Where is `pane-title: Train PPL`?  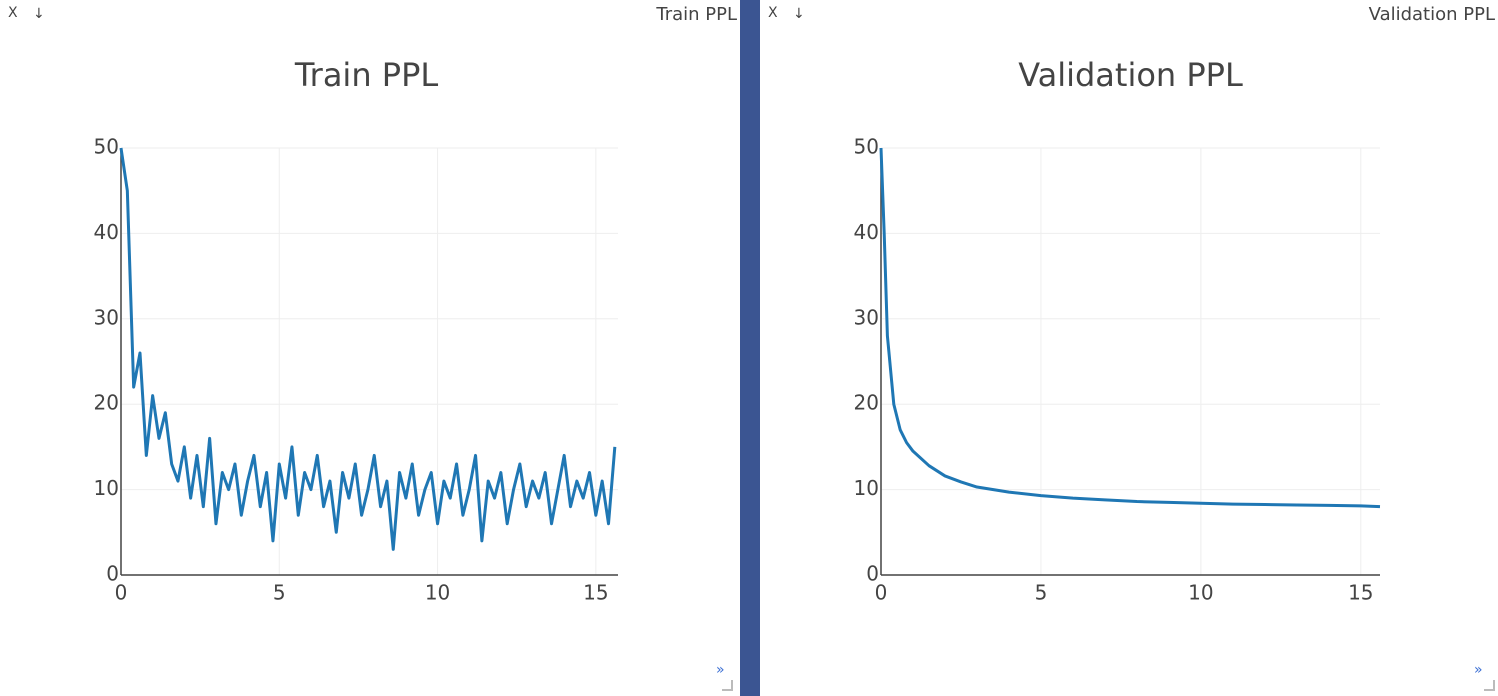
pane-title: Train PPL is located at coordinates (696, 14).